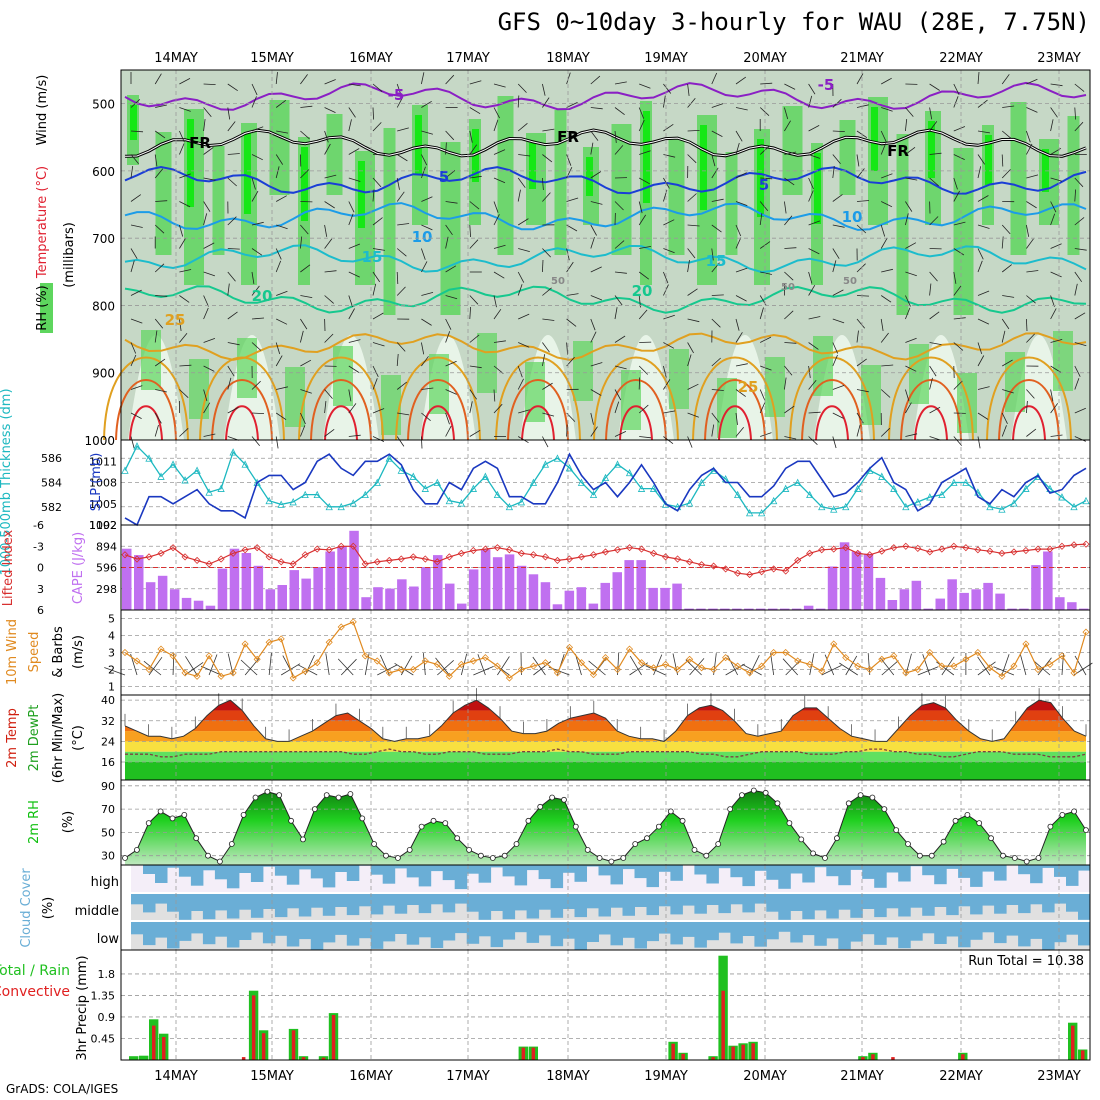 This screenshot has width=1100, height=1100. What do you see at coordinates (103, 374) in the screenshot?
I see `ytick-pressure: 900` at bounding box center [103, 374].